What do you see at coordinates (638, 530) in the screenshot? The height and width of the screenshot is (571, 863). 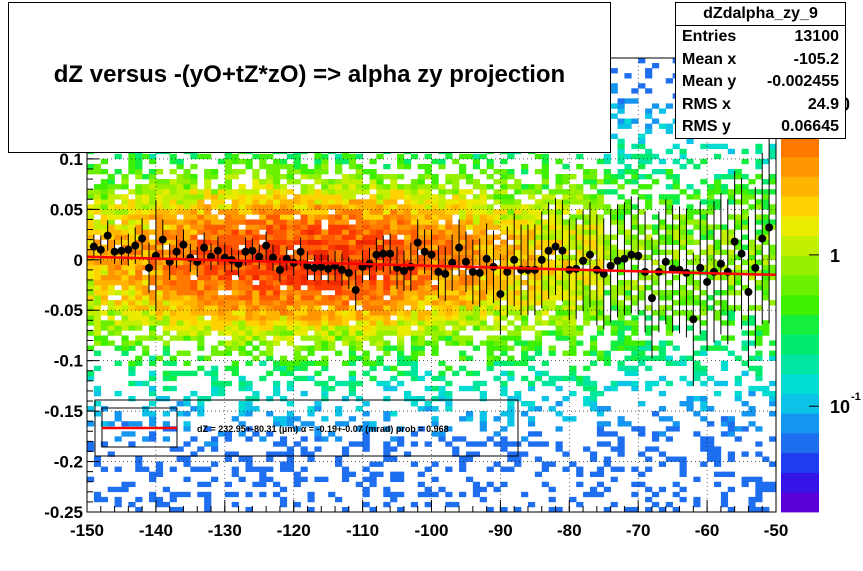 I see `x-tick-label: -70` at bounding box center [638, 530].